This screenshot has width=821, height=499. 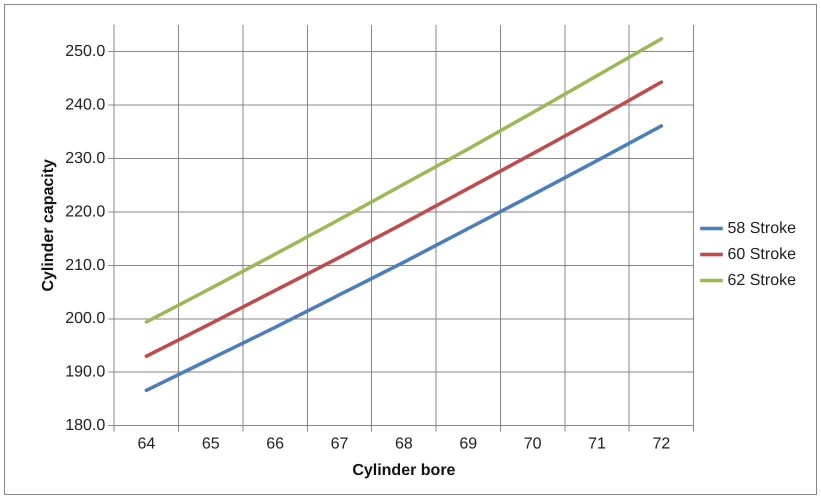 I want to click on y-tick-label: 230.0, so click(x=85, y=158).